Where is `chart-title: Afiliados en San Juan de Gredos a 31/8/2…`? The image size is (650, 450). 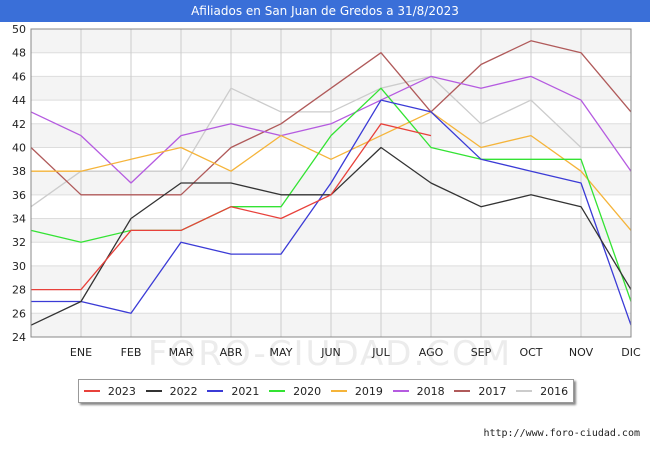
chart-title: Afiliados en San Juan de Gredos a 31/8/2… is located at coordinates (325, 11).